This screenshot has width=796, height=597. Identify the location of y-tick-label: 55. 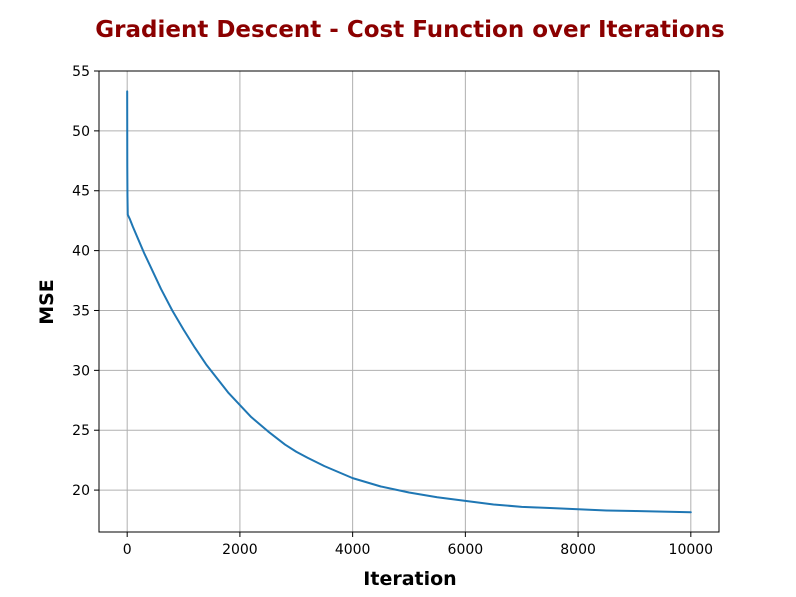
(81, 72).